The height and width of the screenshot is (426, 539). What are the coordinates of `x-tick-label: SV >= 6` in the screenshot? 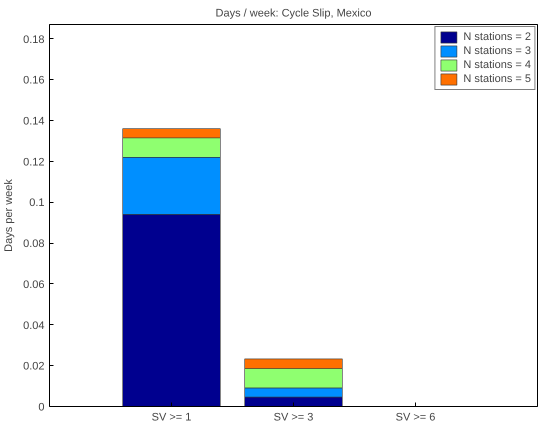 It's located at (416, 418).